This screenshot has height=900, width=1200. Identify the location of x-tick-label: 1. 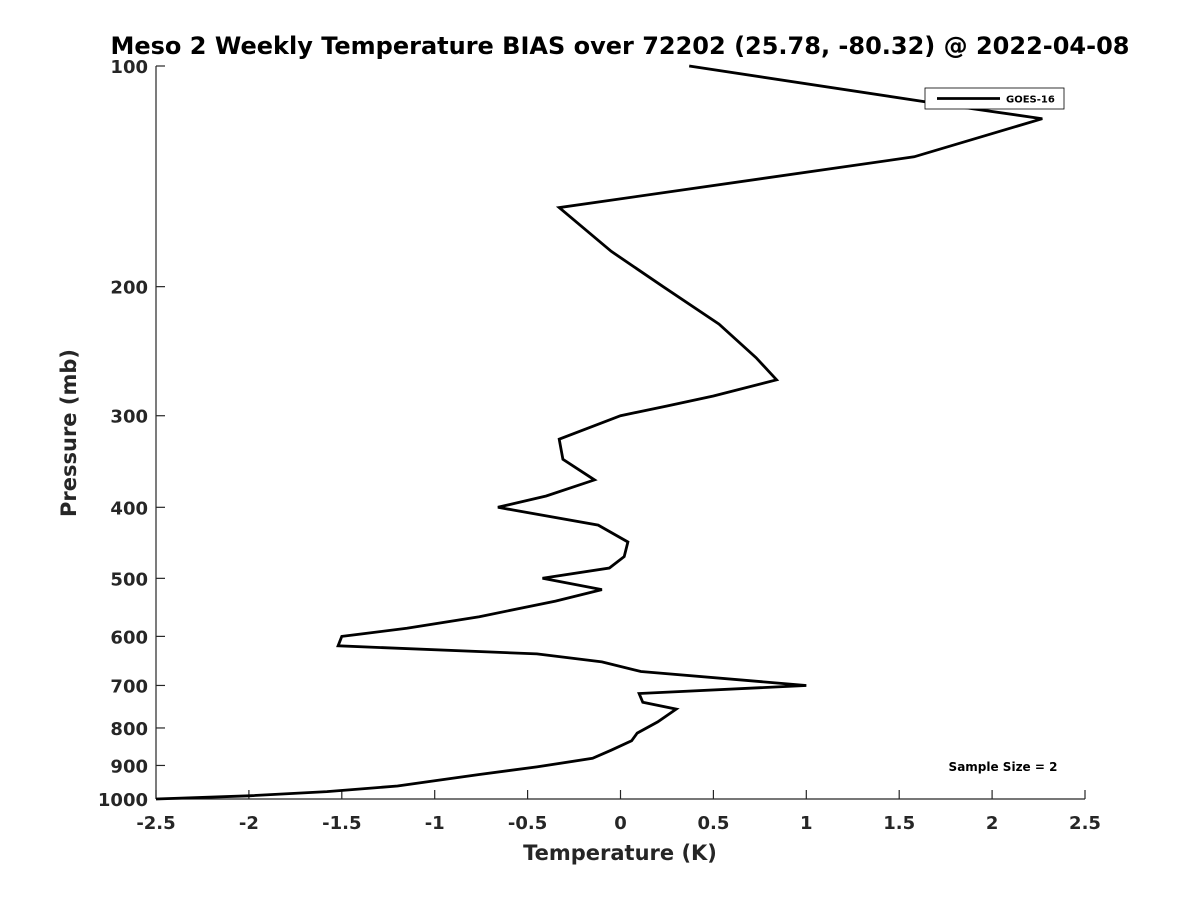
(806, 823).